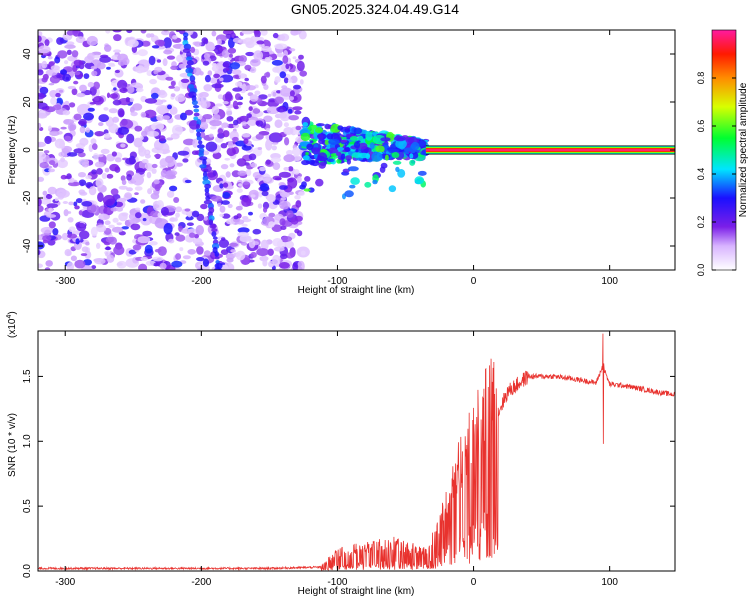 The width and height of the screenshot is (750, 600). What do you see at coordinates (337, 281) in the screenshot?
I see `x-tick-label: -100` at bounding box center [337, 281].